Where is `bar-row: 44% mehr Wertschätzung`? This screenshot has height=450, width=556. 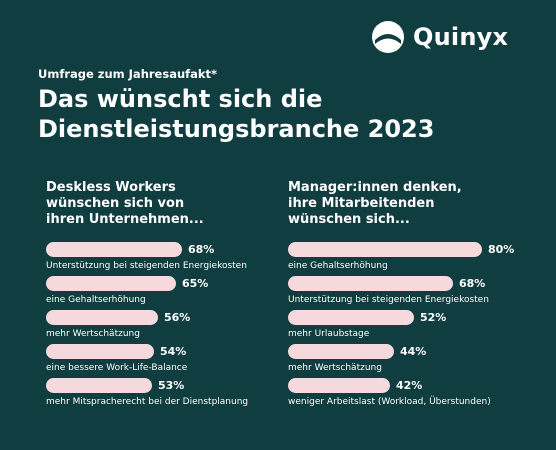
bar-row: 44% mehr Wertschätzung is located at coordinates (408, 361).